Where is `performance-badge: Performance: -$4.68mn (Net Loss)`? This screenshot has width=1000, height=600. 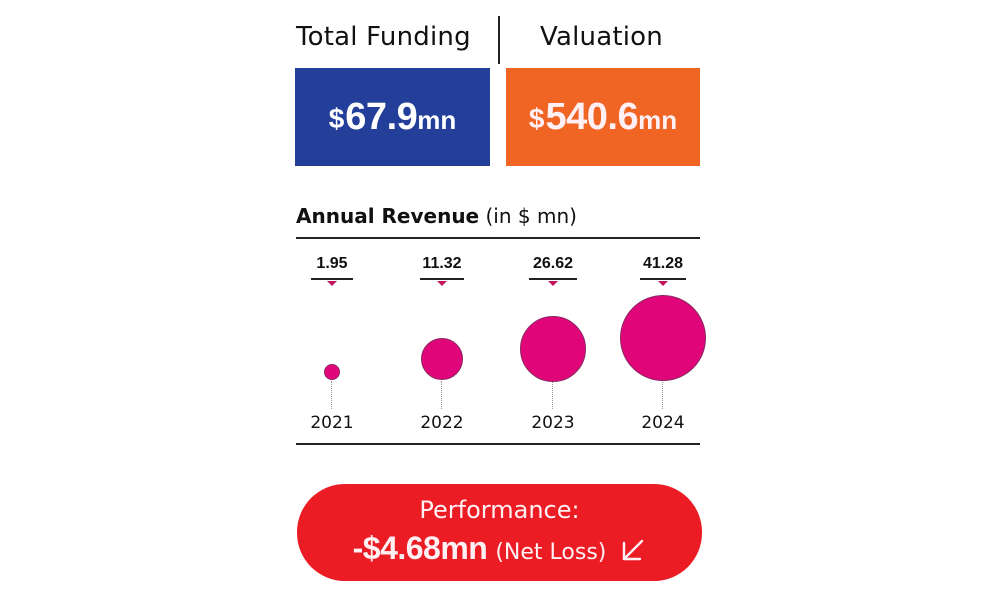 performance-badge: Performance: -$4.68mn (Net Loss) is located at coordinates (499, 532).